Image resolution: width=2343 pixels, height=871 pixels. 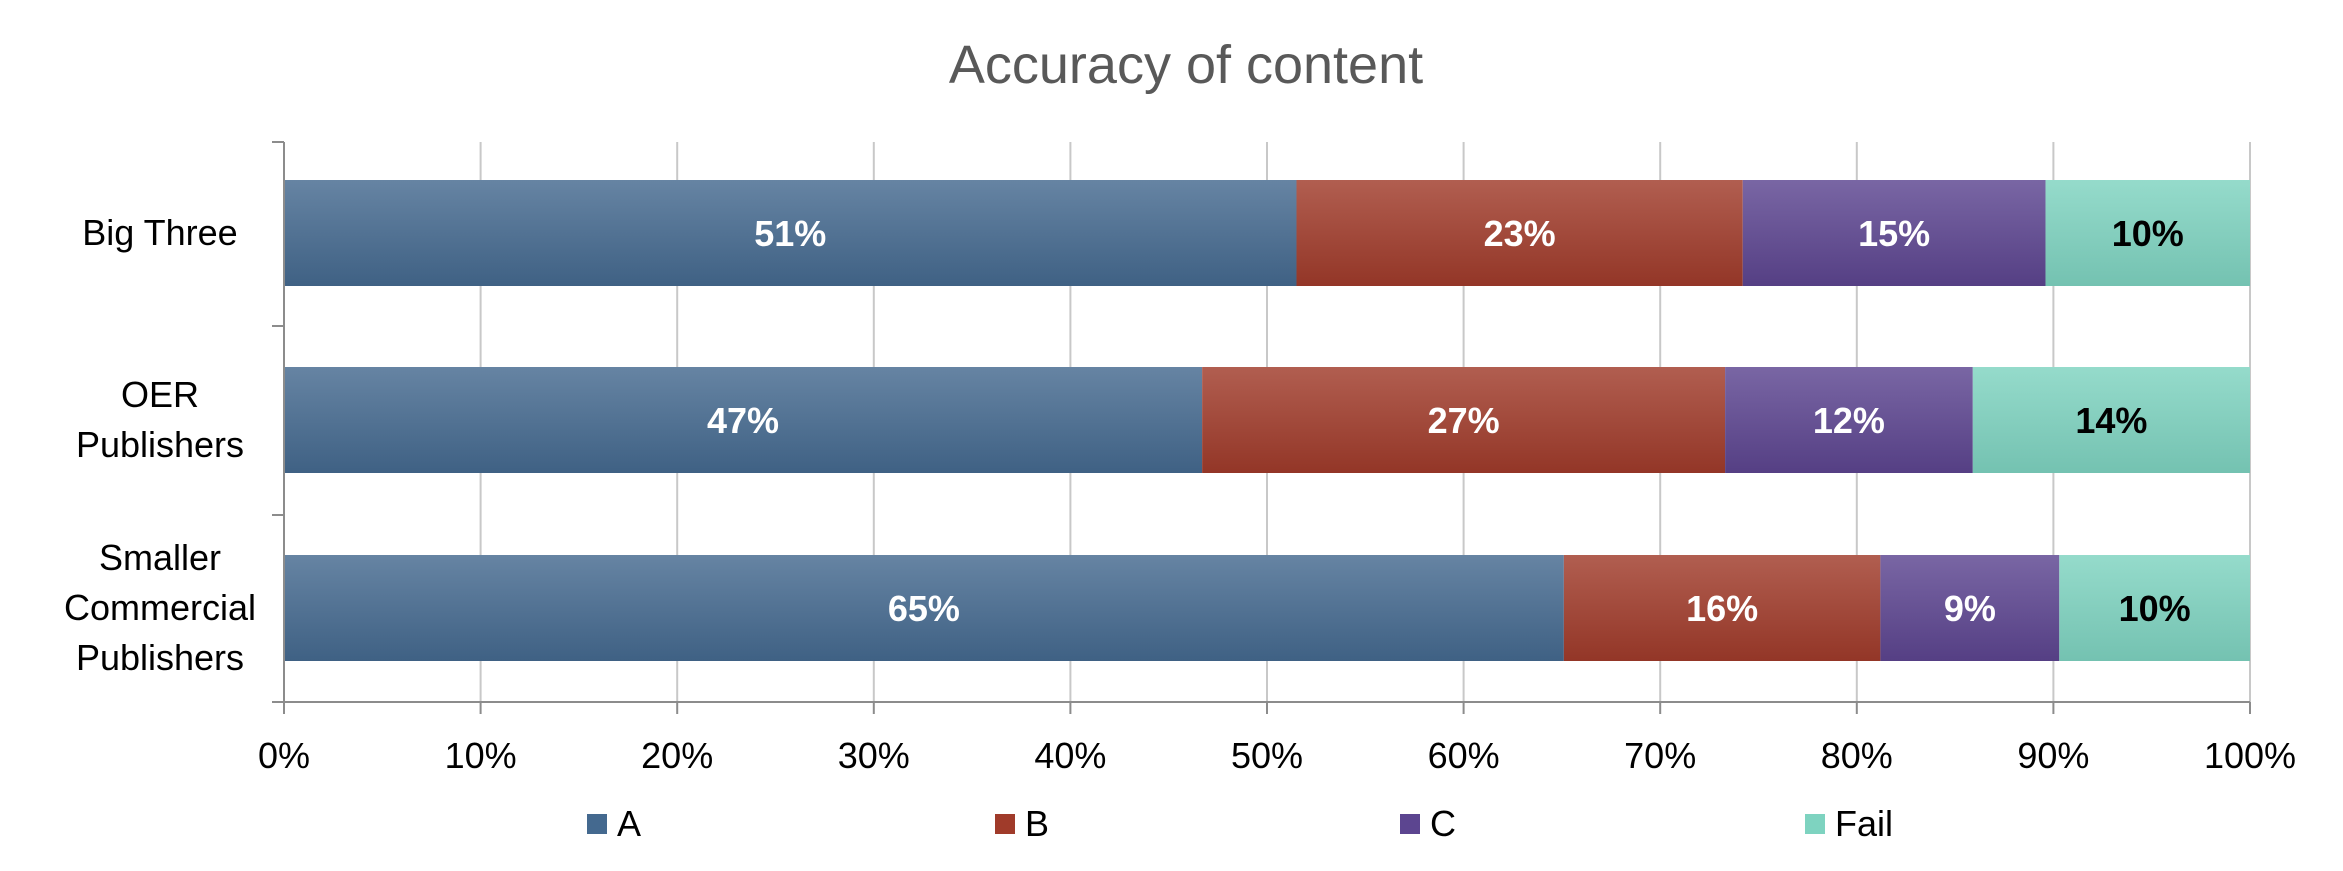 I want to click on x-tick-label: 40%, so click(x=1070, y=755).